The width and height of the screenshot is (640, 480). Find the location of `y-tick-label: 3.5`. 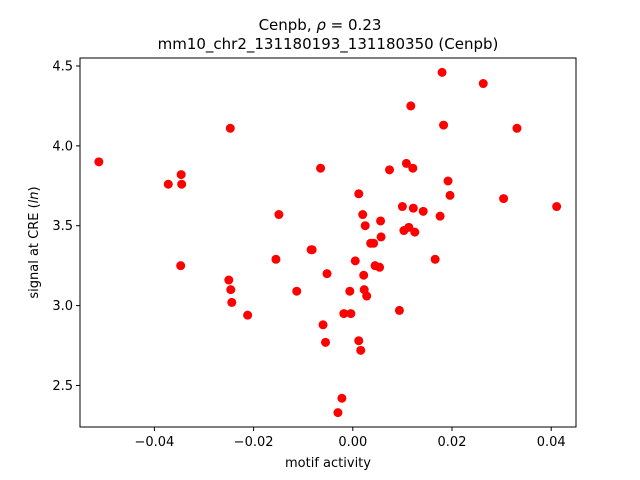

y-tick-label: 3.5 is located at coordinates (62, 226).